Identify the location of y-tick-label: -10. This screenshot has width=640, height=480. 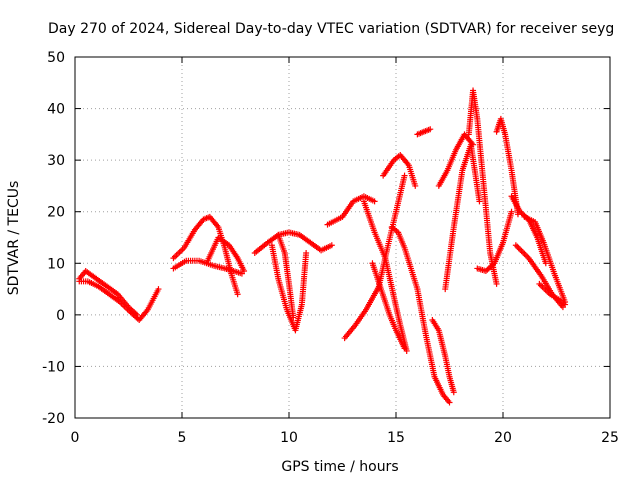
(53, 367).